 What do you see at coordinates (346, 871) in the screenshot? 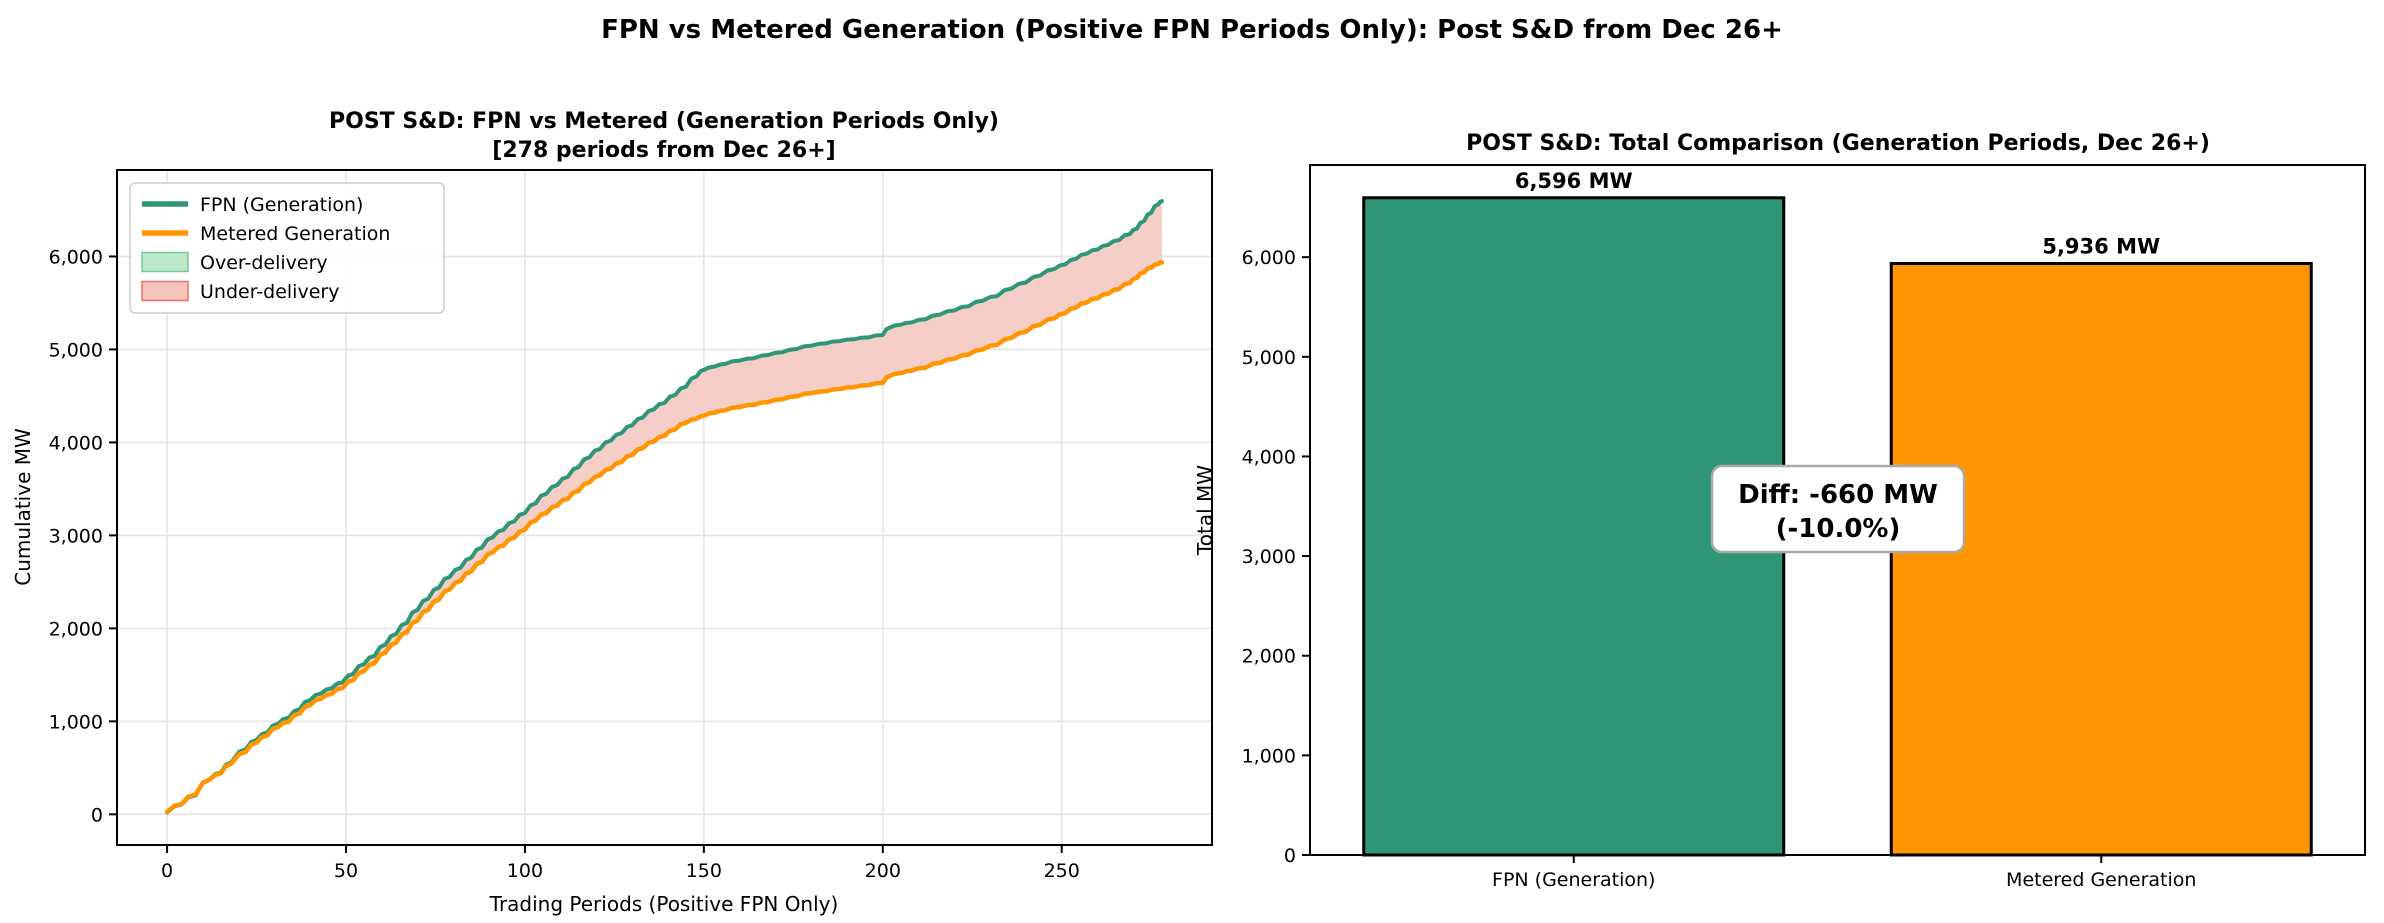
I see `x-tick-label: 50` at bounding box center [346, 871].